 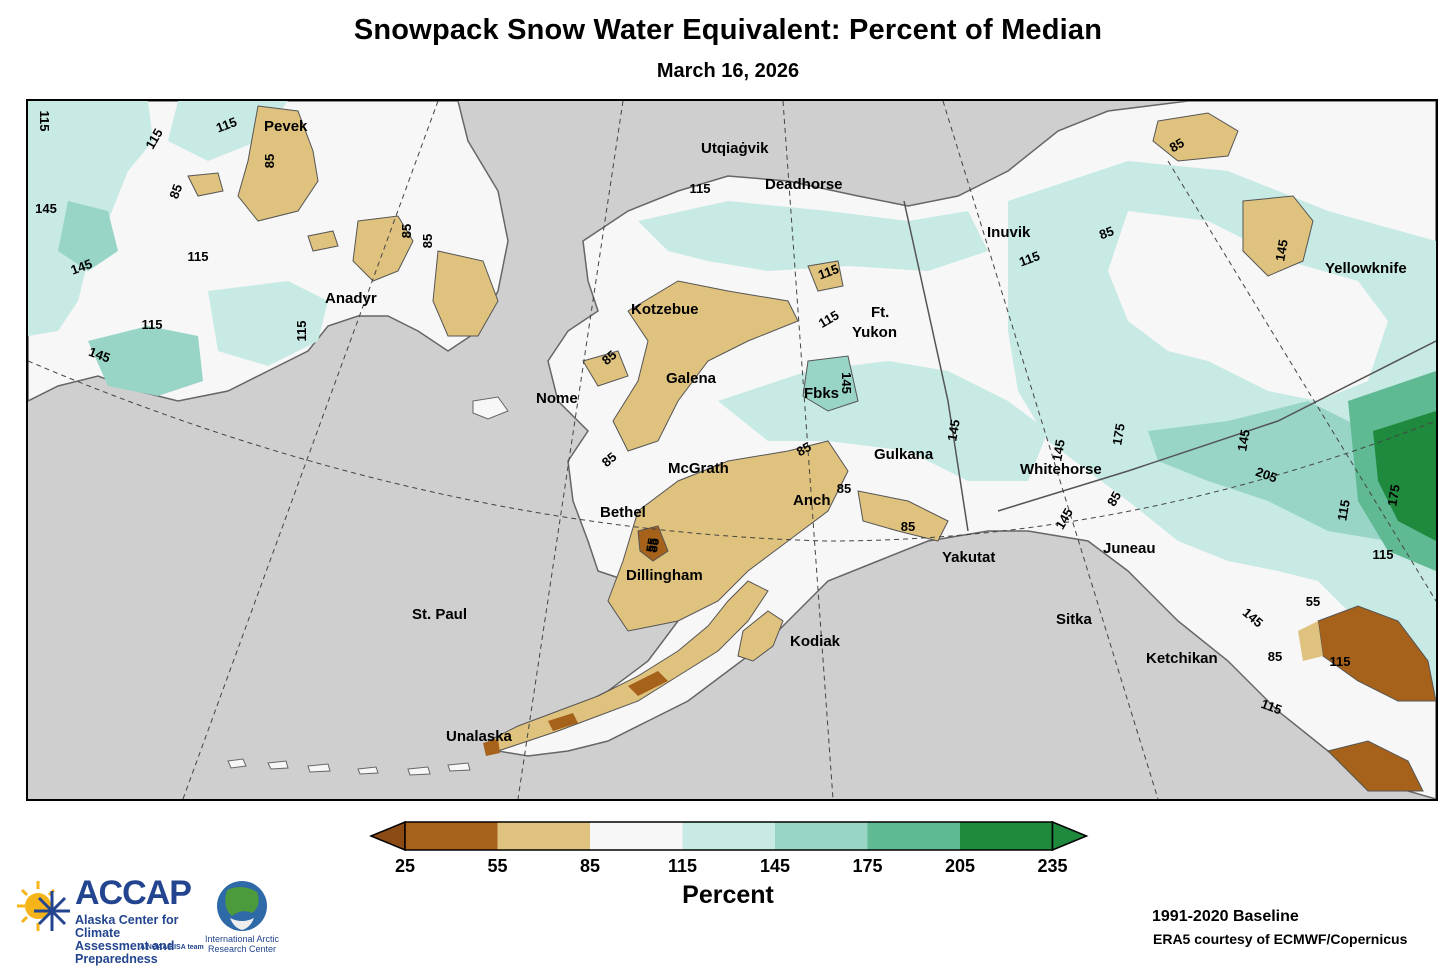 I want to click on legend-tick-label: 55, so click(x=497, y=866).